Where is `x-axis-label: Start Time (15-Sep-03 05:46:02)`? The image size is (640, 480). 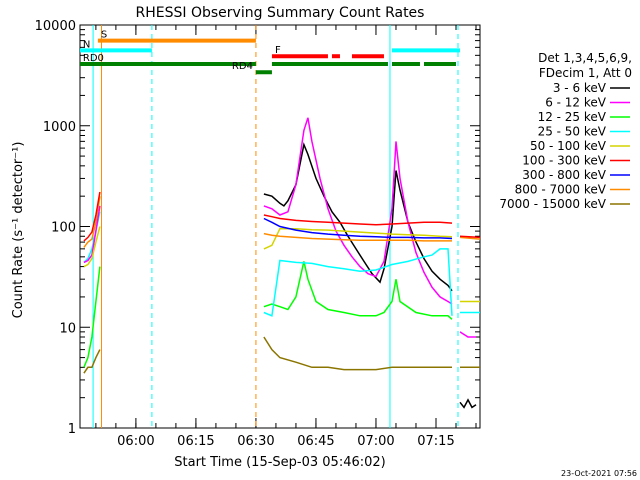
x-axis-label: Start Time (15-Sep-03 05:46:02) is located at coordinates (279, 462).